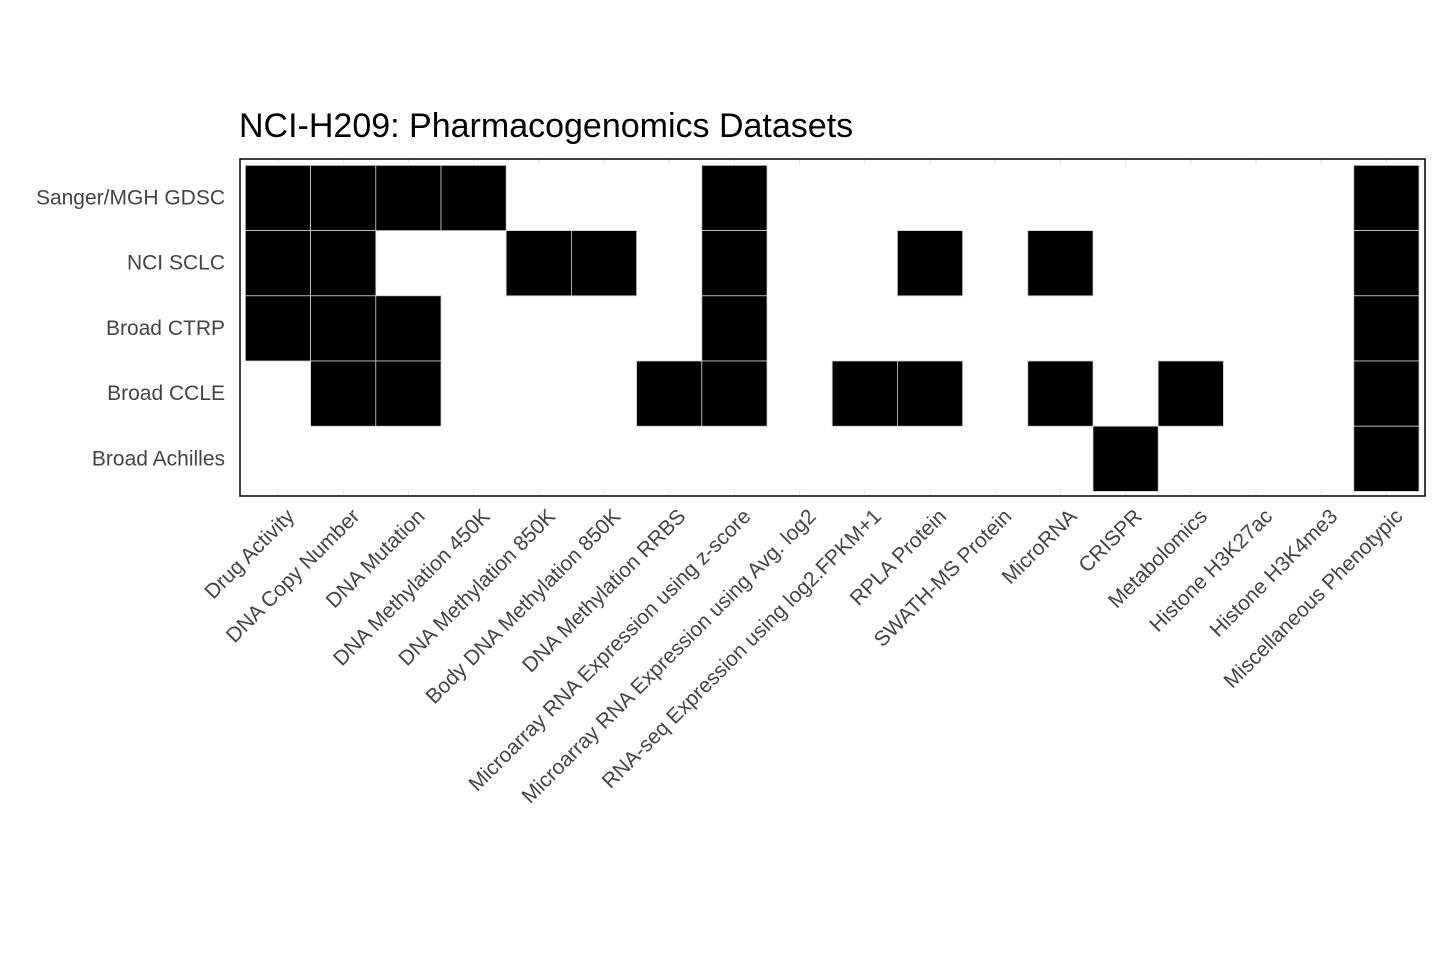  Describe the element at coordinates (1211, 571) in the screenshot. I see `column-label: Histone H3K27ac` at that location.